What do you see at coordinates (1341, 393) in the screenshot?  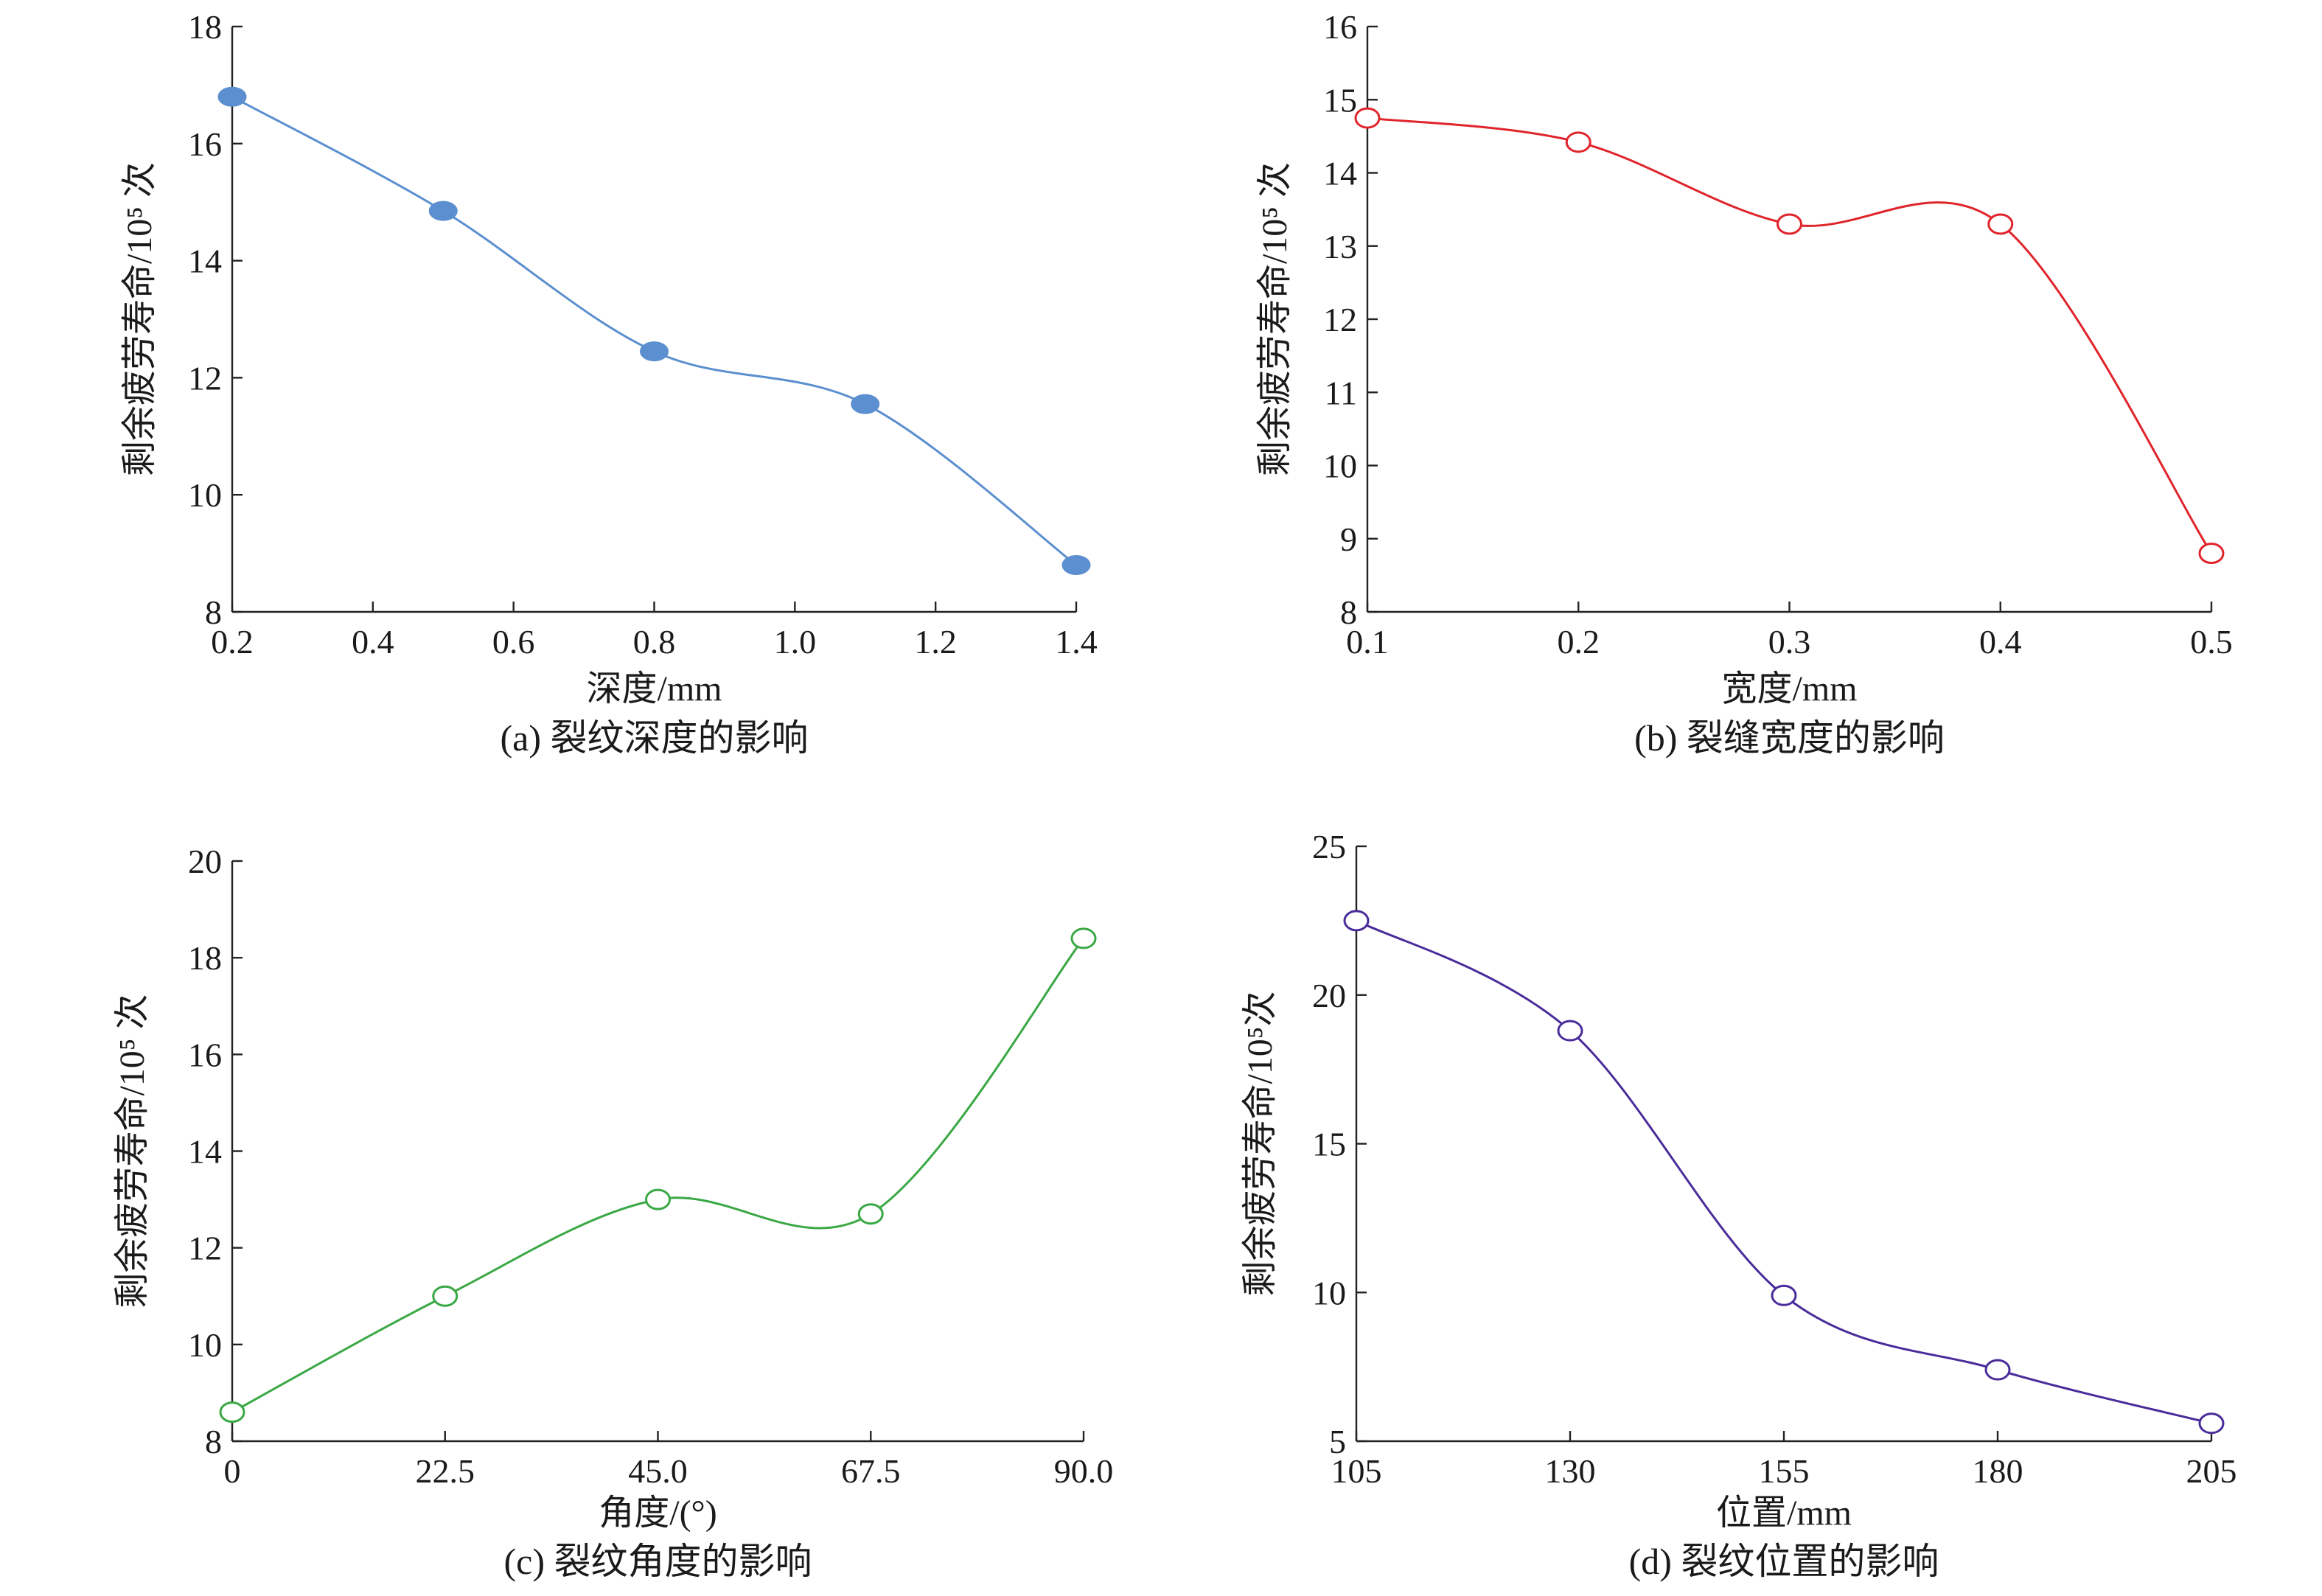 I see `y-tick-label: 11` at bounding box center [1341, 393].